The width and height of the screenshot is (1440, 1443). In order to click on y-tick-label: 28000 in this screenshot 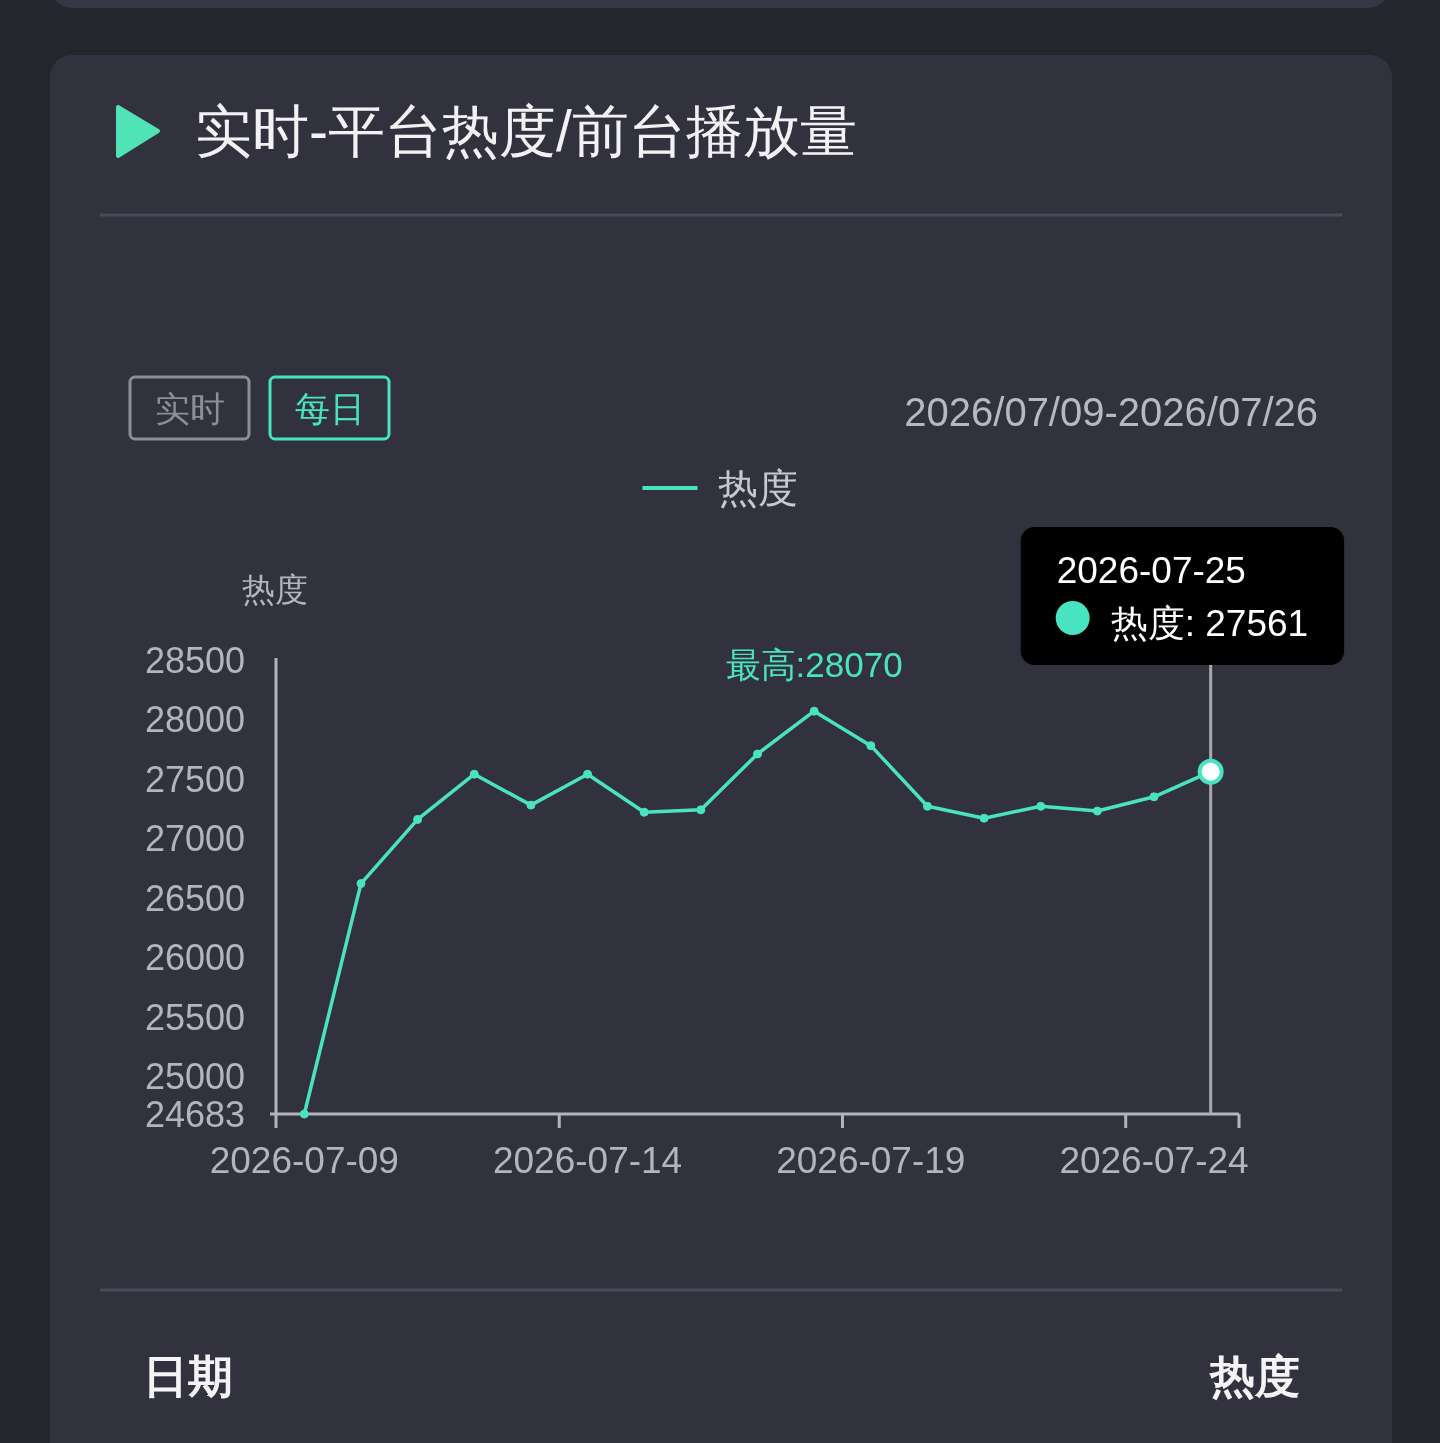, I will do `click(194, 720)`.